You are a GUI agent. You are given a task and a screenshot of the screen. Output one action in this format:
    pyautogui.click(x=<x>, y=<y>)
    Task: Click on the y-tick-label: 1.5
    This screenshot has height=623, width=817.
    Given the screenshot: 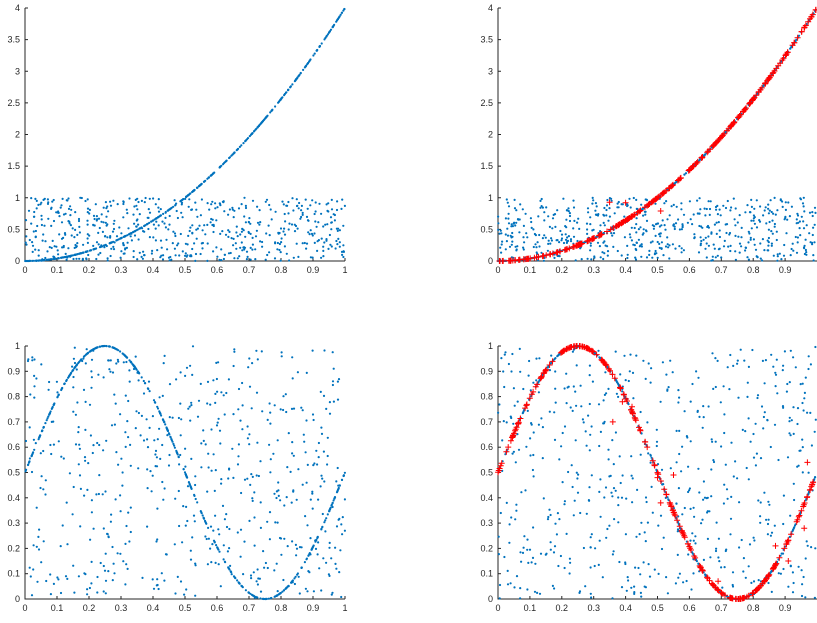 What is the action you would take?
    pyautogui.click(x=486, y=166)
    